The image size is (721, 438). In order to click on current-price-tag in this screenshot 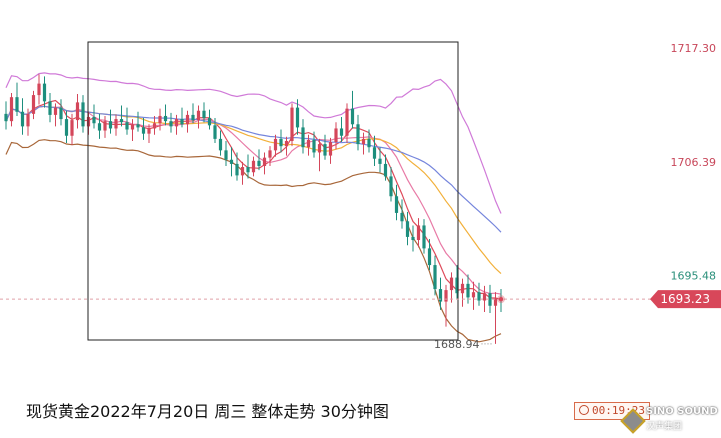, I will do `click(685, 299)`.